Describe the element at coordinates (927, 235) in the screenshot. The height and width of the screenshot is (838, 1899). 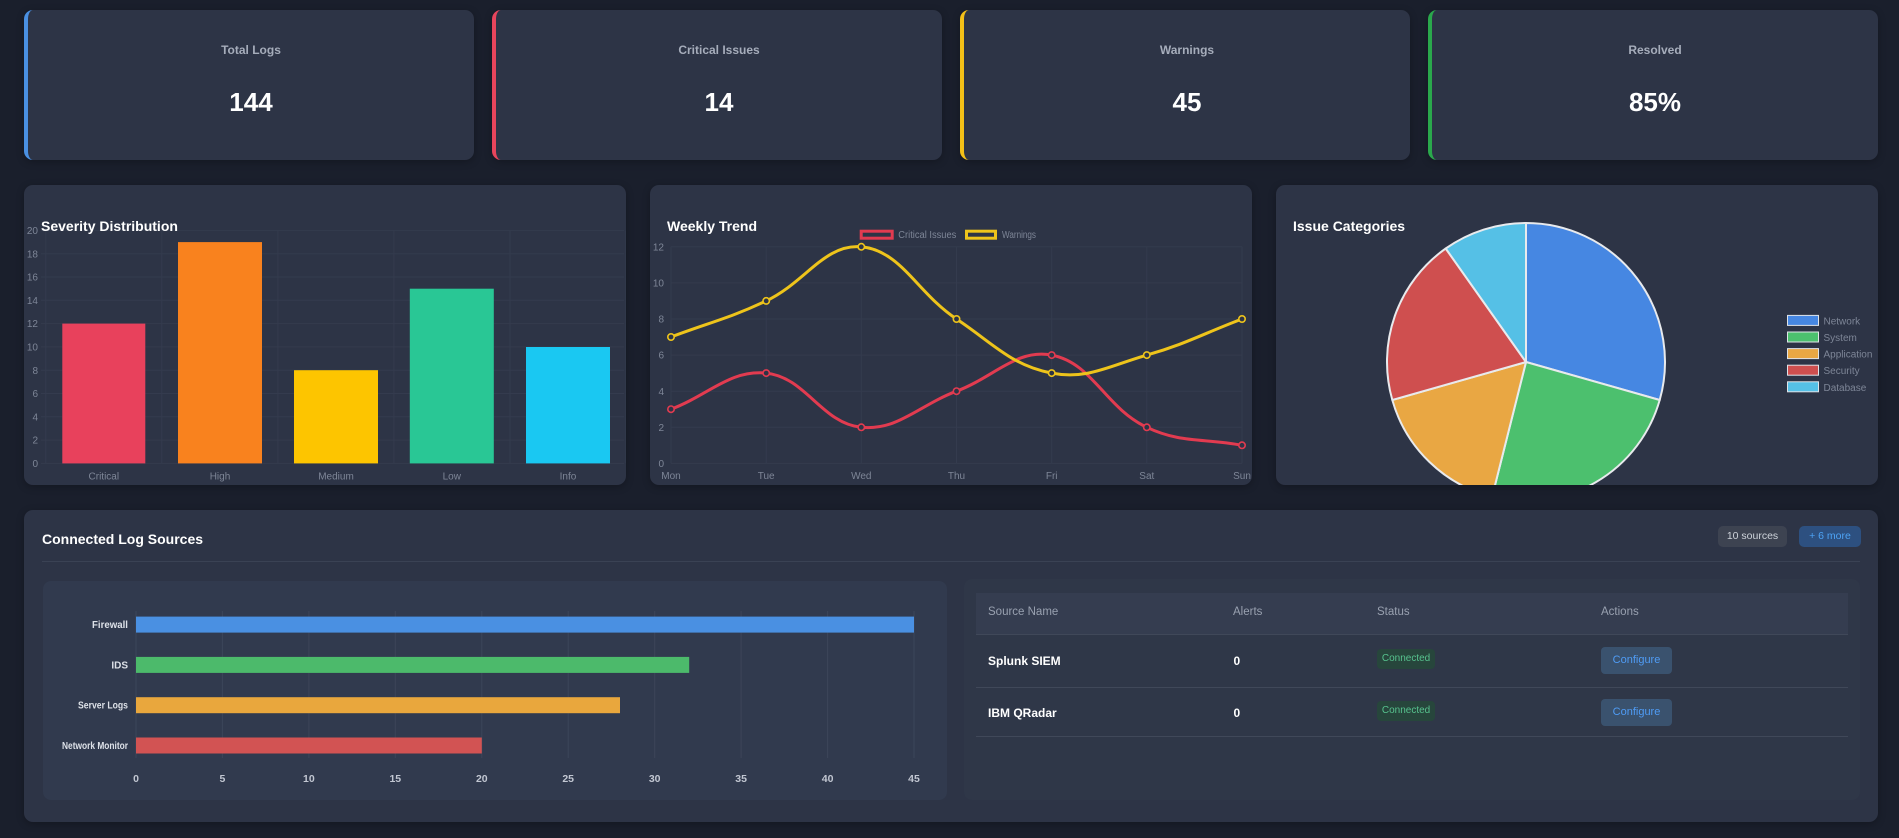
I see `svg-text: Critical Issues` at that location.